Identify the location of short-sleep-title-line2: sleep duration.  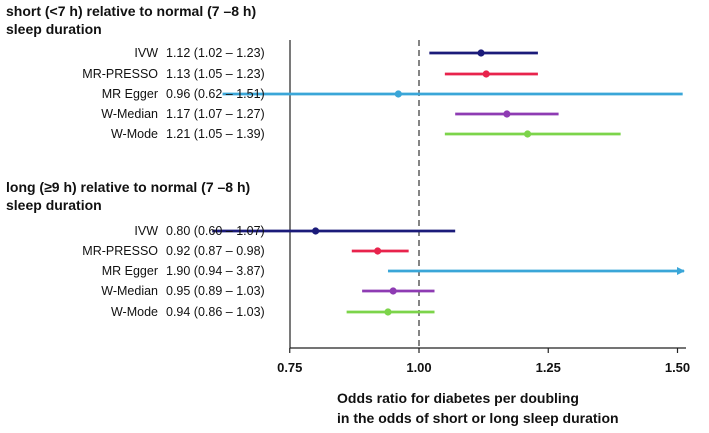
(54, 29).